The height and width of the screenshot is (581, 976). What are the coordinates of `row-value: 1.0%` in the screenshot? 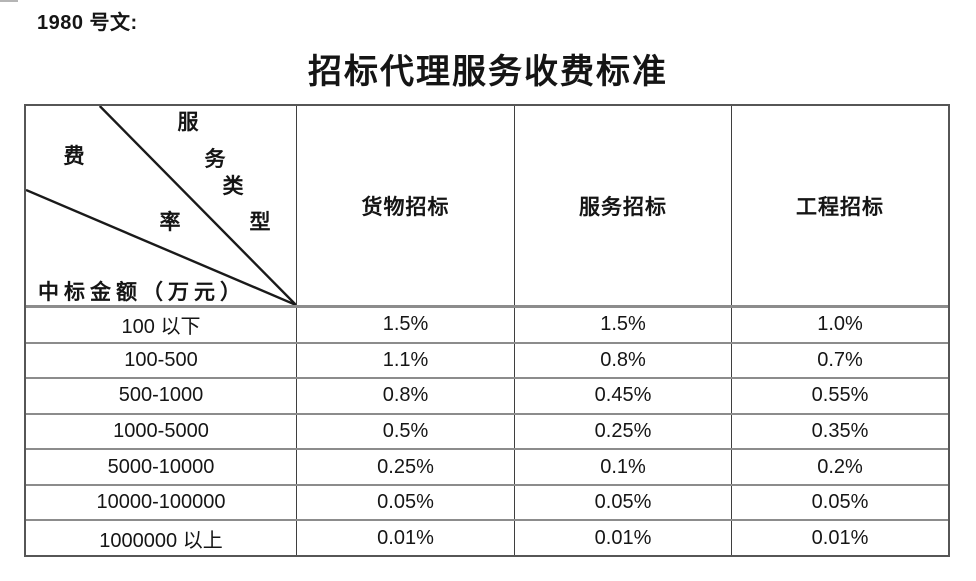 It's located at (840, 324).